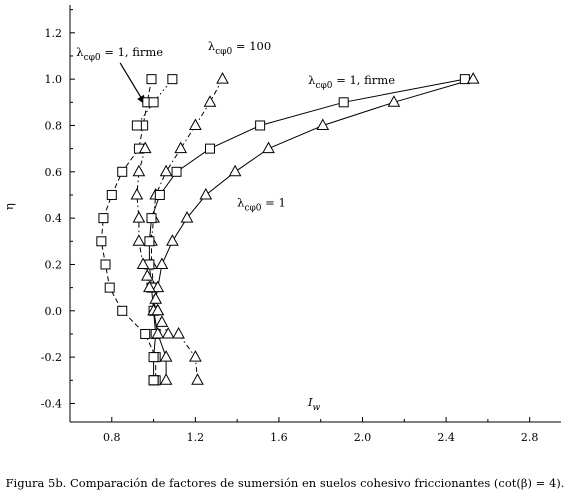 This screenshot has height=502, width=571. I want to click on series-annotation-1: λcφ0 = 1, firme, so click(119, 54).